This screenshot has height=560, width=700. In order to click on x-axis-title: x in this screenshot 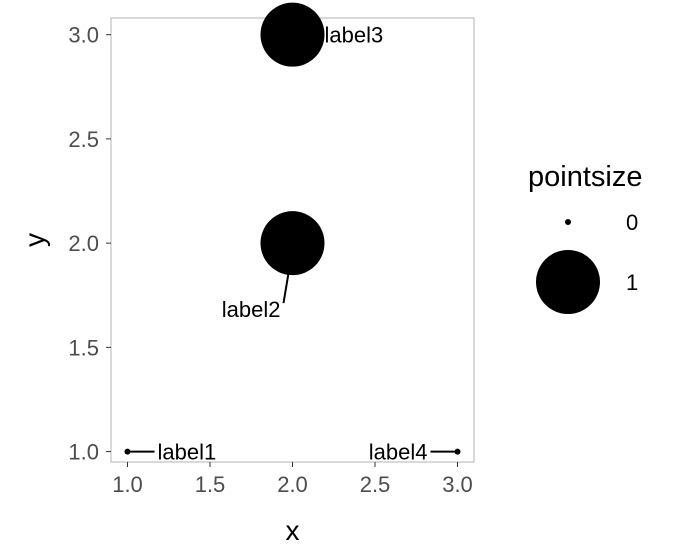, I will do `click(293, 530)`.